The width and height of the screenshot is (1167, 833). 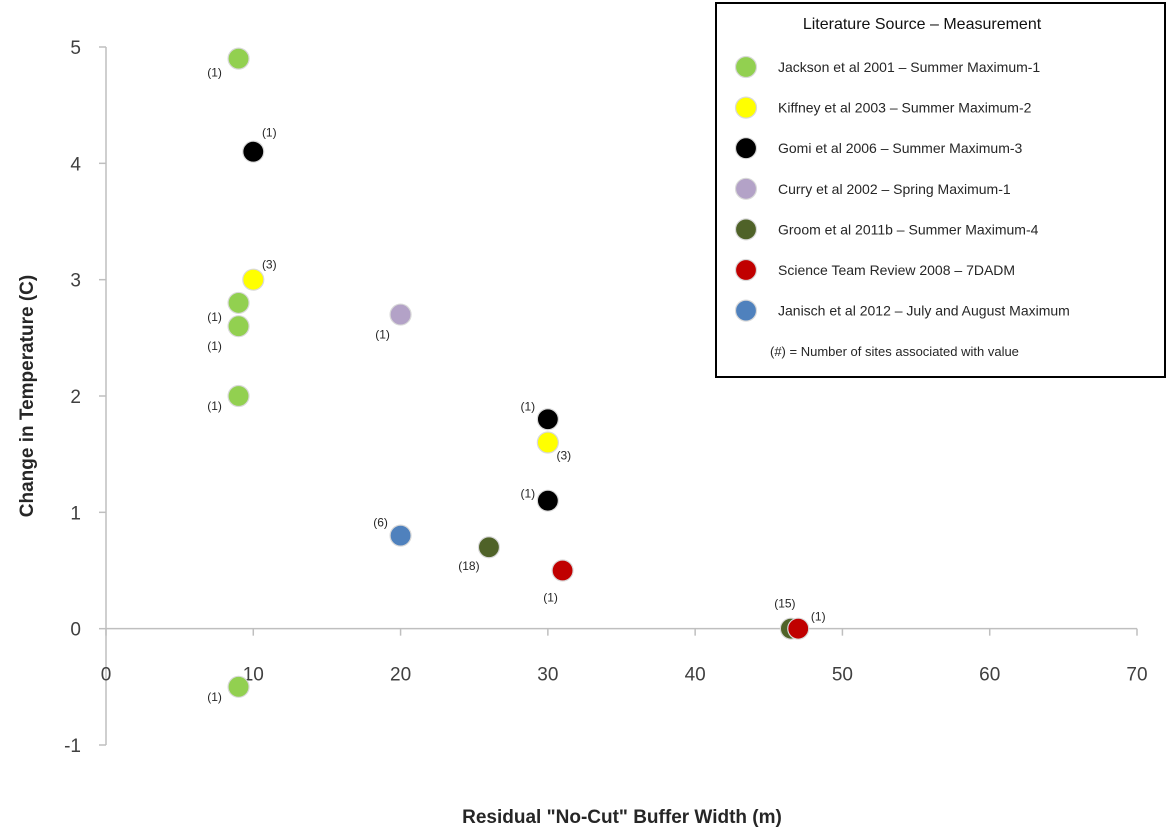 I want to click on y-tick-label: -1, so click(x=72, y=746).